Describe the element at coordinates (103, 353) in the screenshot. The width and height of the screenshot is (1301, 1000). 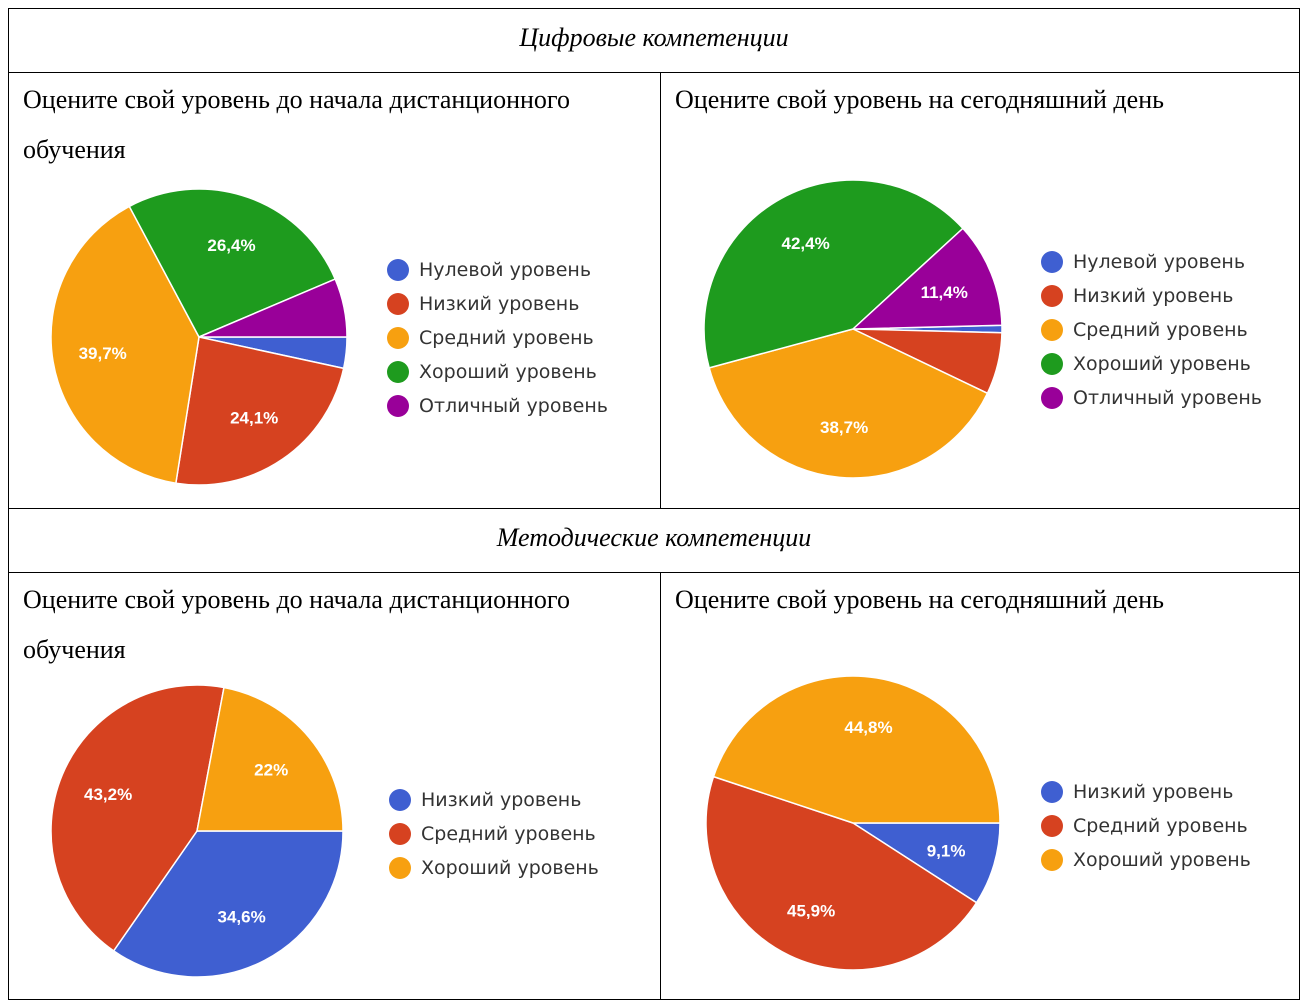
I see `slice-data-label: 39,7%` at that location.